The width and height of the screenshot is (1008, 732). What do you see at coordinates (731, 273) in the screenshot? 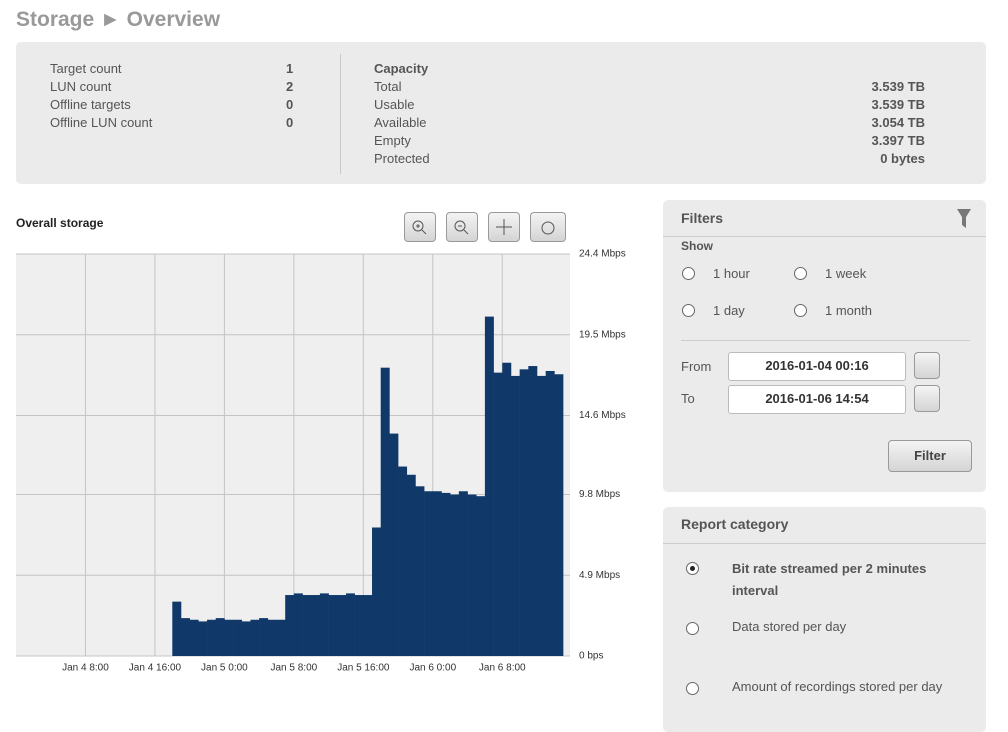
I see `option-label: 1 hour` at bounding box center [731, 273].